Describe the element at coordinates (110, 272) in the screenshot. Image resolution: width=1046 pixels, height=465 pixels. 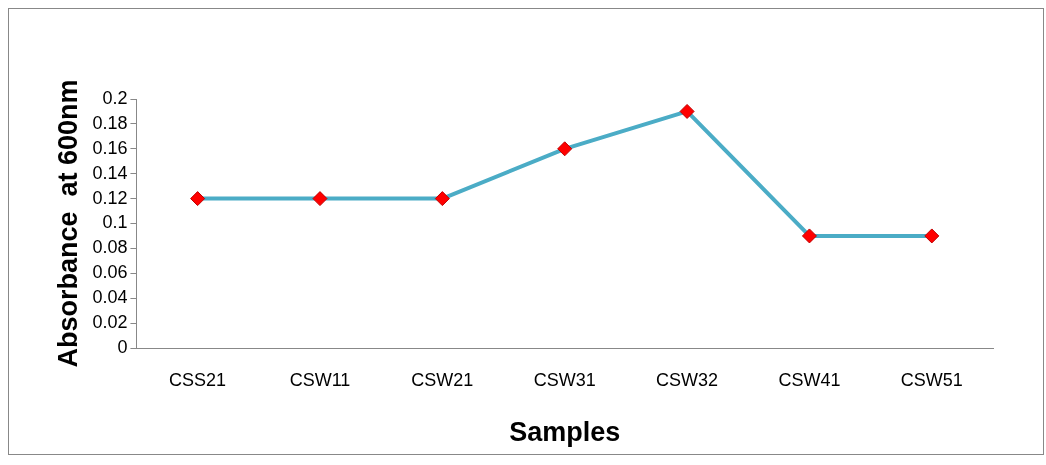
I see `y-tick-label: 0.06` at that location.